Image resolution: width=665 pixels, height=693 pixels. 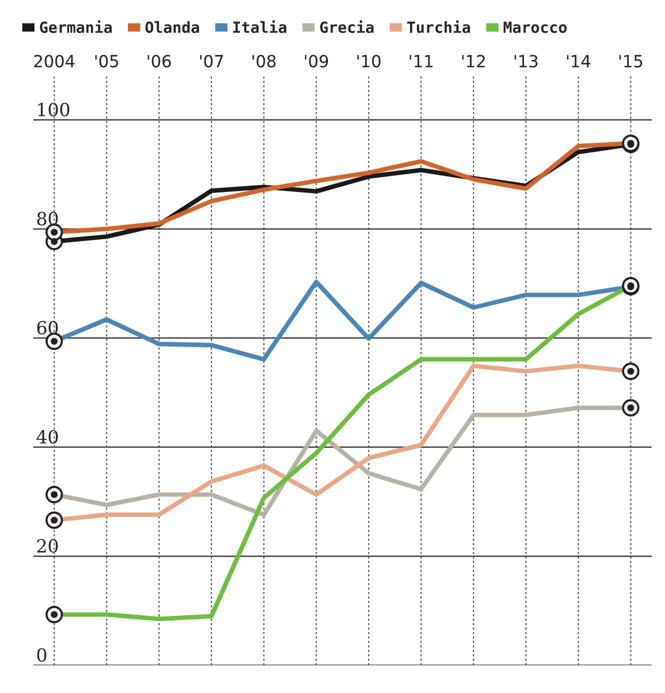 I want to click on legend-label: Marocco, so click(x=535, y=28).